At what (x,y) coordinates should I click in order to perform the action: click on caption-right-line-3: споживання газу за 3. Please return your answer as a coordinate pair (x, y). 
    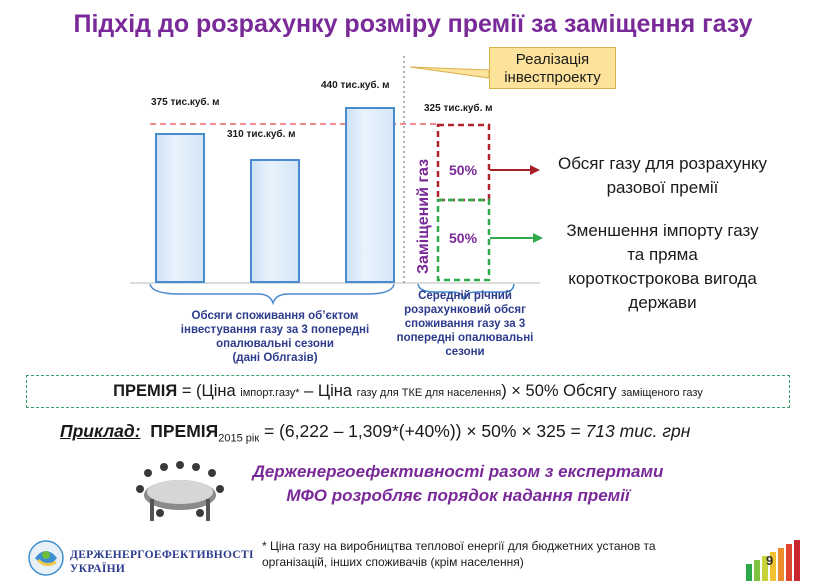
    Looking at the image, I should click on (465, 324).